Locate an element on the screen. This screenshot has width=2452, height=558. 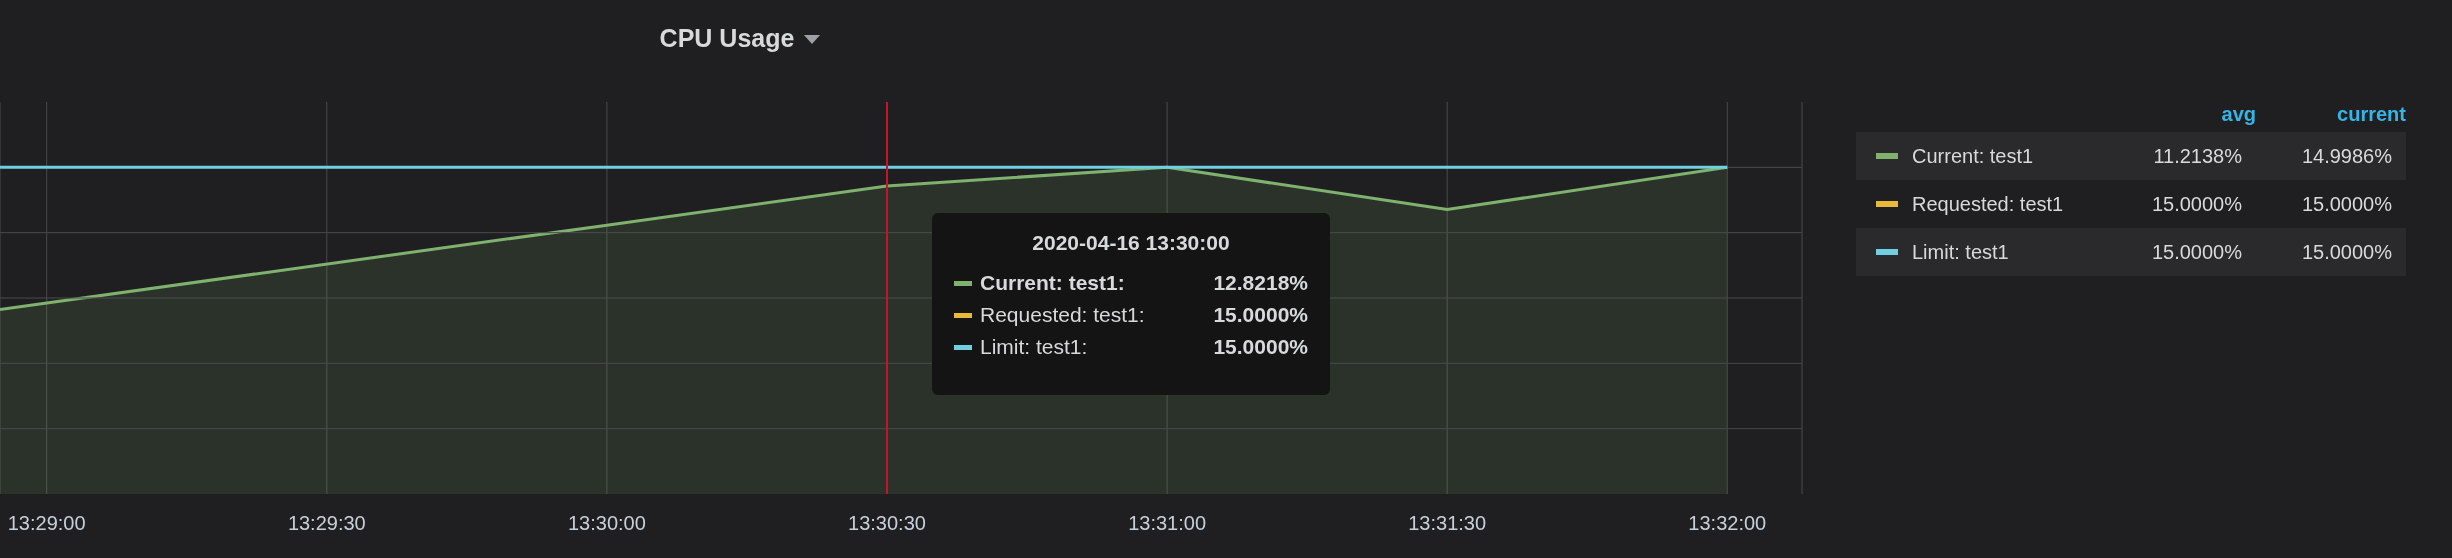
annotation: 12.8218% is located at coordinates (1260, 283).